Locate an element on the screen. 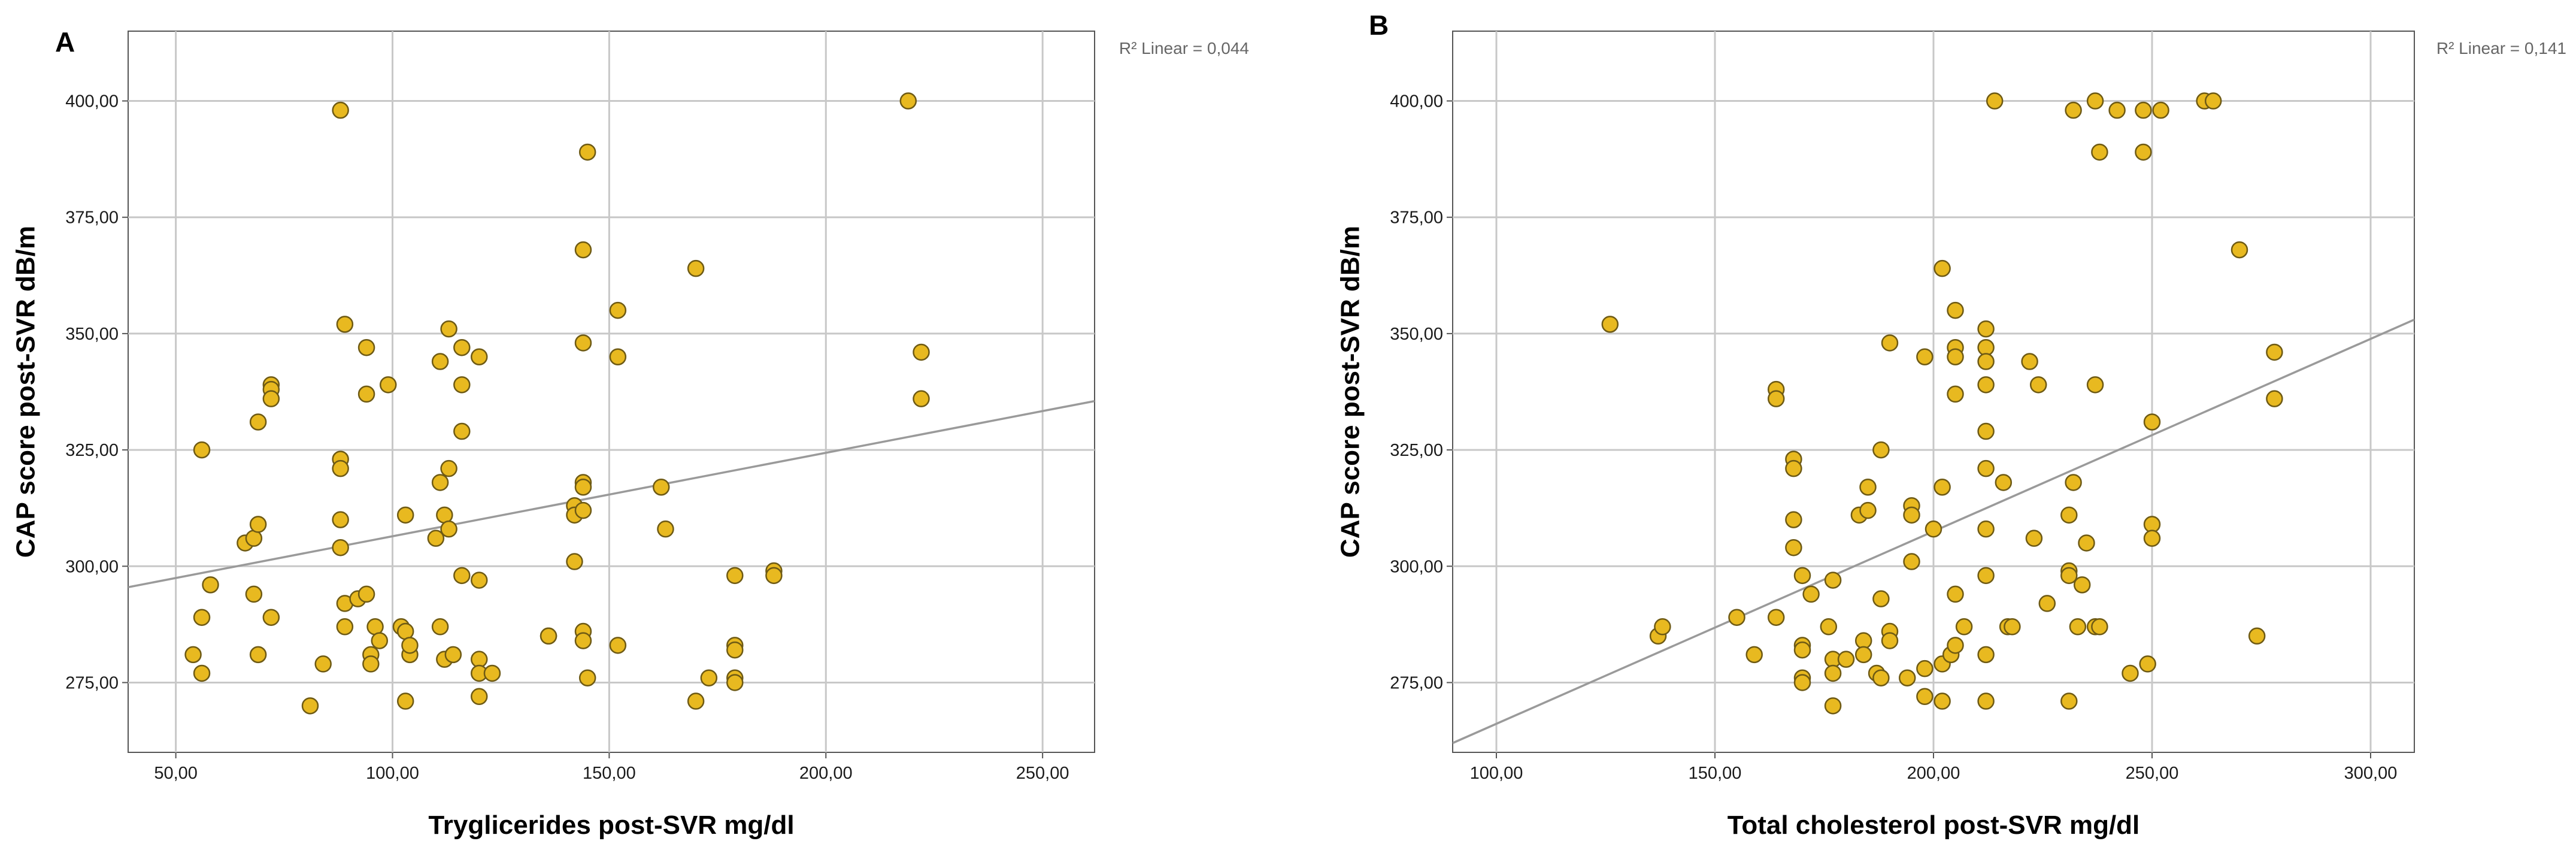 Image resolution: width=2576 pixels, height=847 pixels. x-axis-title: Total cholesterol post-SVR mg/dl is located at coordinates (1934, 825).